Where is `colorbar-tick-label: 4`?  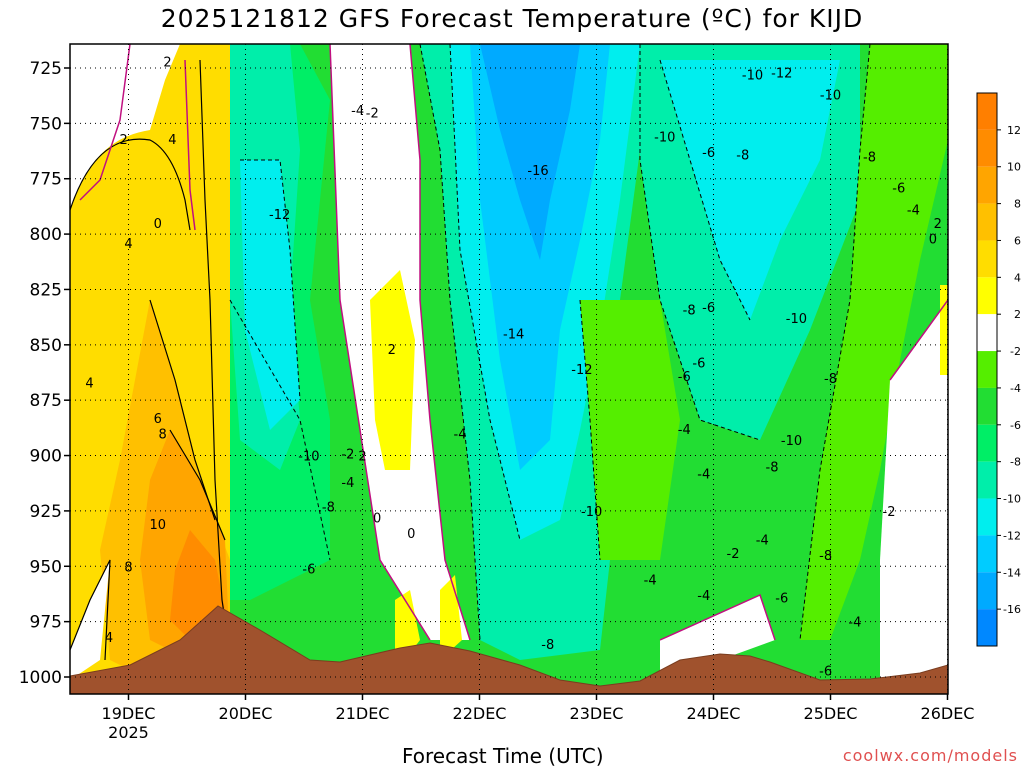 colorbar-tick-label: 4 is located at coordinates (1017, 277).